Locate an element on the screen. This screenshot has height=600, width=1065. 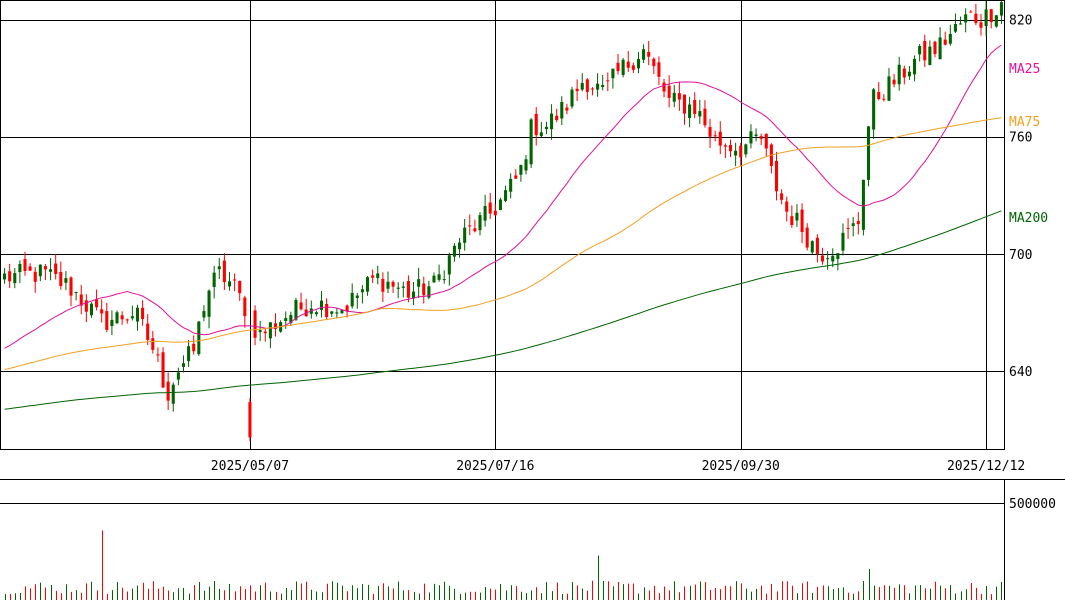
ma-label-ma25: MA25 is located at coordinates (1024, 69).